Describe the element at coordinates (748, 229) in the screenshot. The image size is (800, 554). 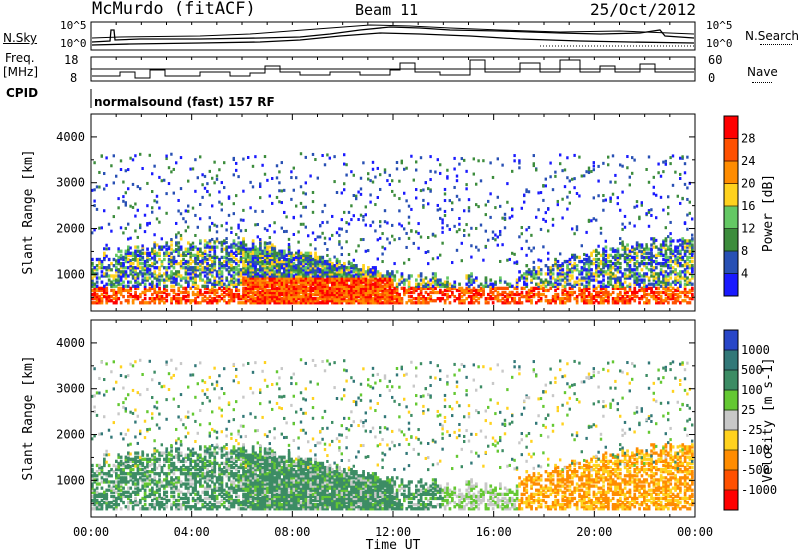
I see `colorbar-label: 12` at that location.